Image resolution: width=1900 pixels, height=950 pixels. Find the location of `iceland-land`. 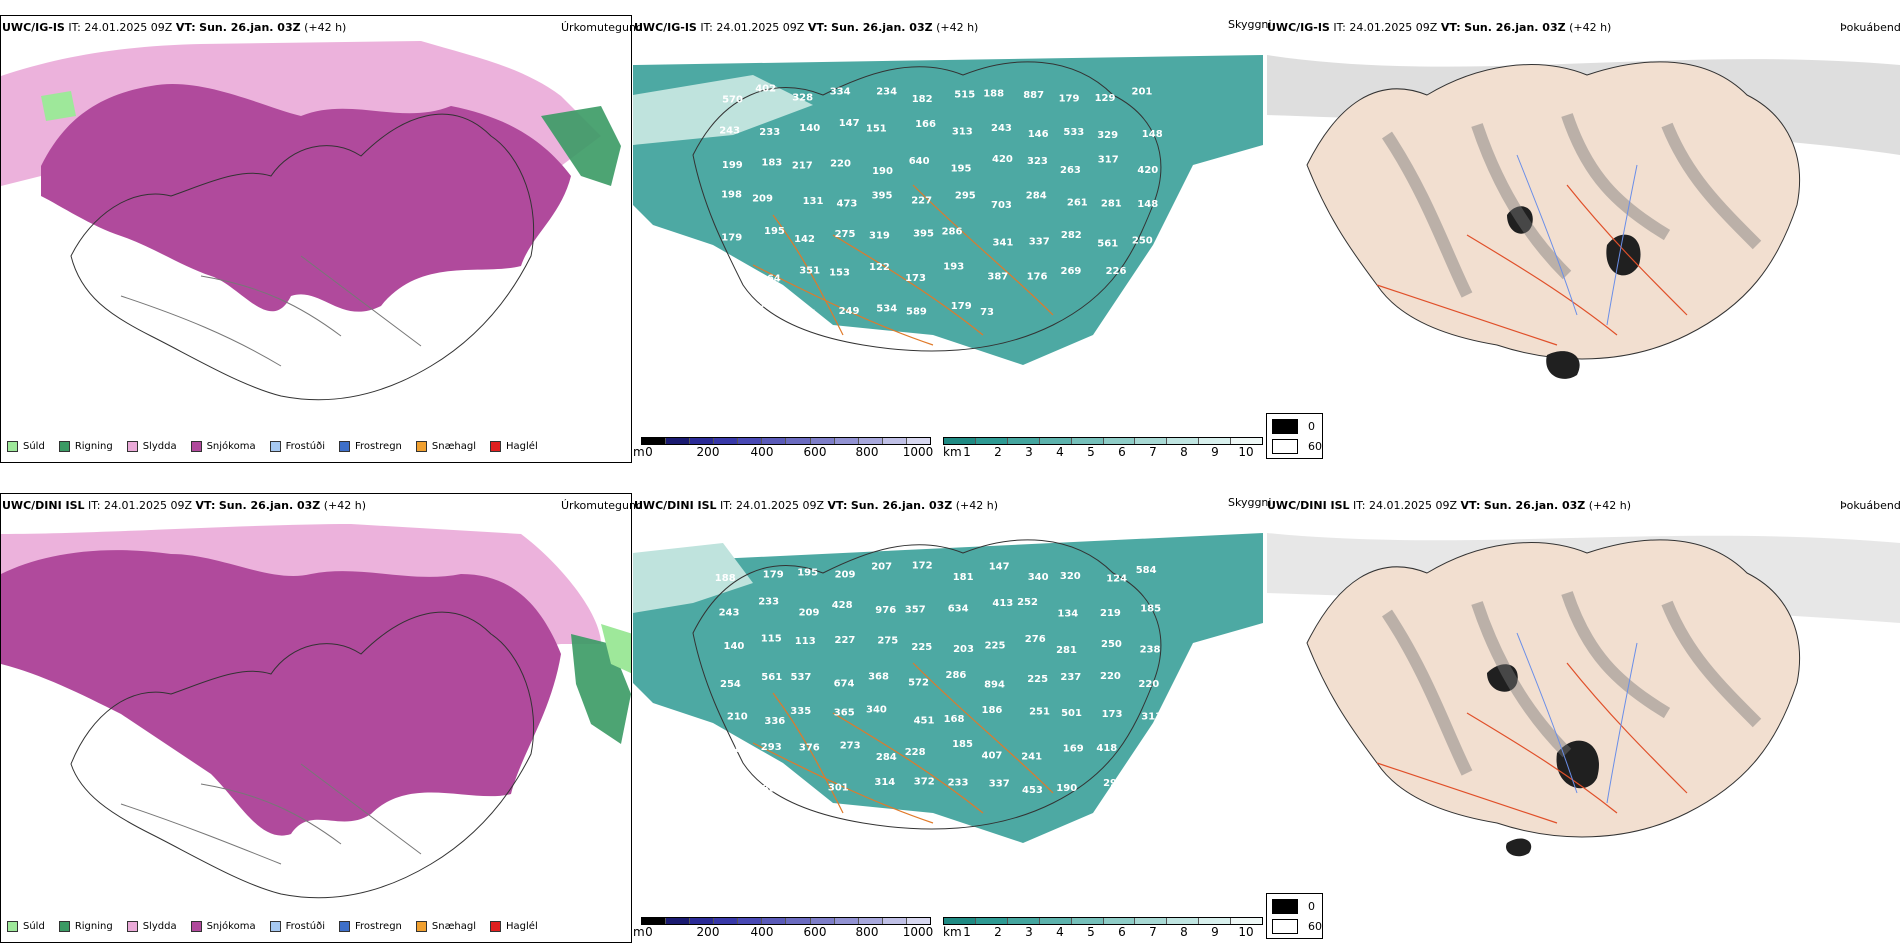

iceland-land is located at coordinates (1553, 210).